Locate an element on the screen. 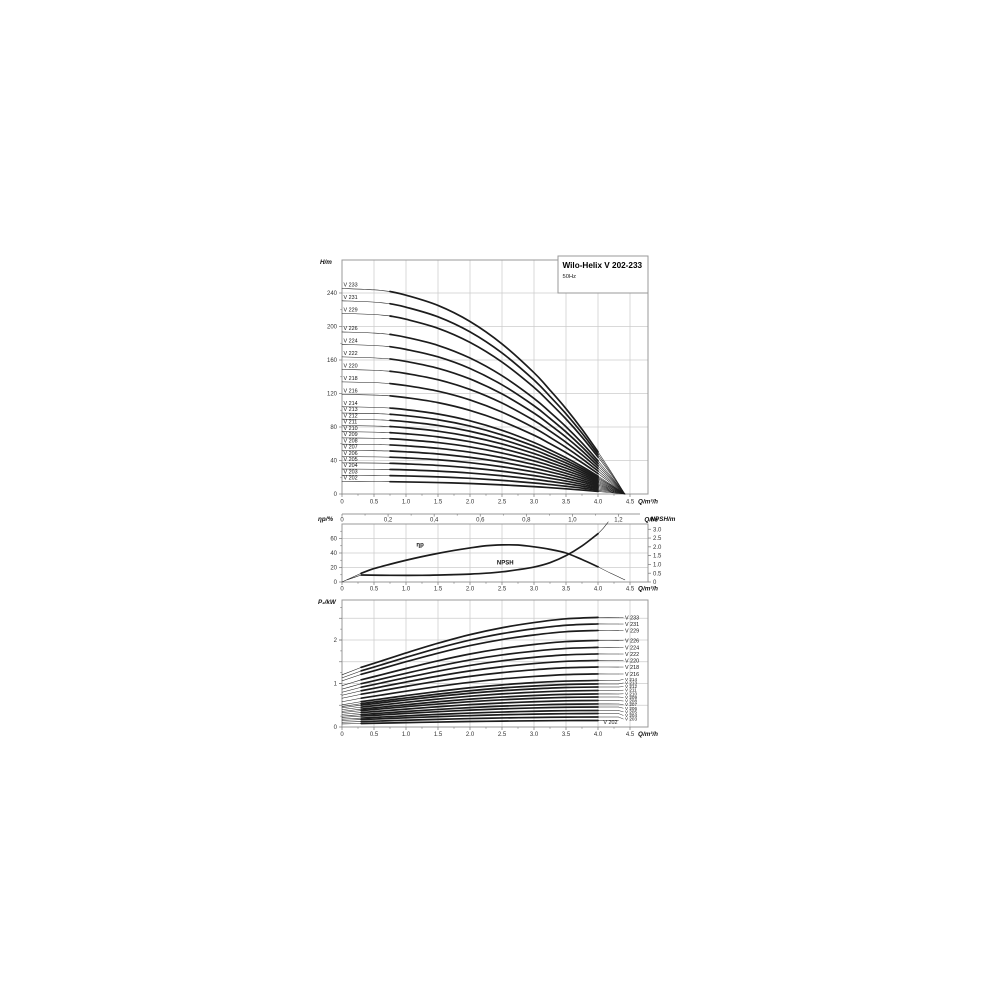 The height and width of the screenshot is (1000, 1000). power-series-label: V 208 is located at coordinates (631, 701).